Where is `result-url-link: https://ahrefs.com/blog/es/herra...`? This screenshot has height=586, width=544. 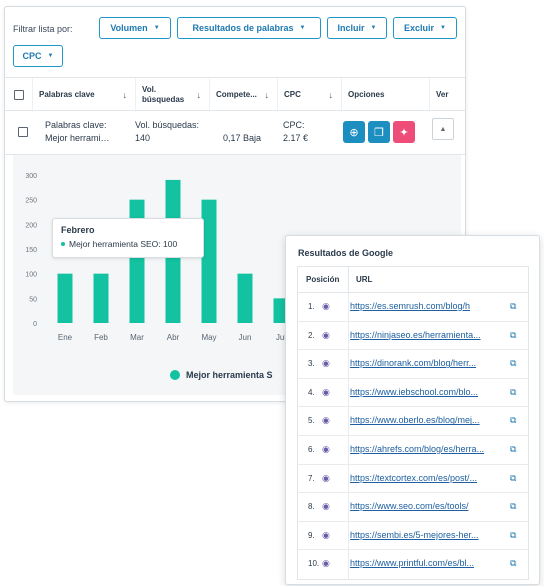
result-url-link: https://ahrefs.com/blog/es/herra... is located at coordinates (417, 448).